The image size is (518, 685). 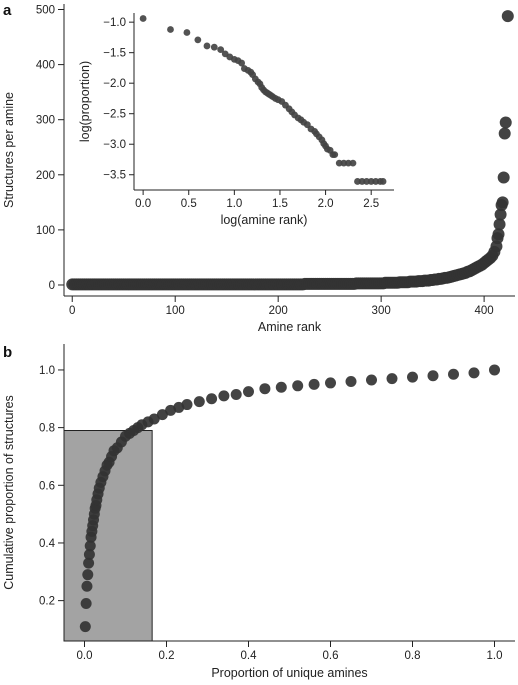 What do you see at coordinates (167, 656) in the screenshot?
I see `panel-b-x-tick-label: 0.2` at bounding box center [167, 656].